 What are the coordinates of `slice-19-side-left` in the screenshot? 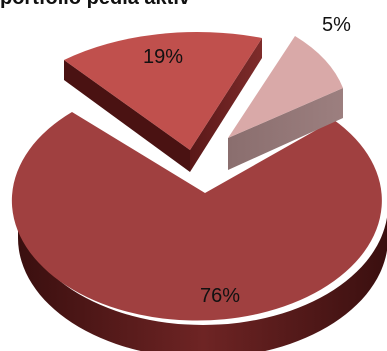 It's located at (127, 116).